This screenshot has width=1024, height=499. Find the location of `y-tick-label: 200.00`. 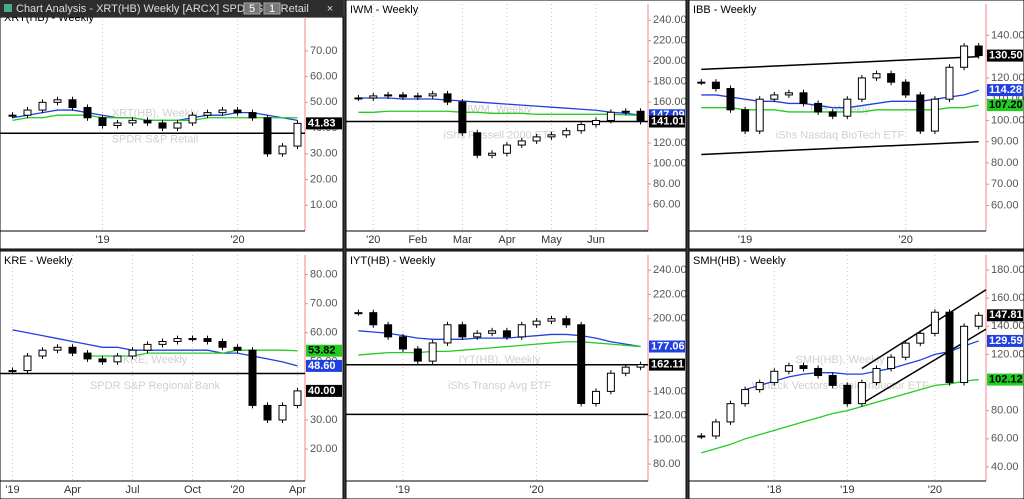

y-tick-label: 200.00 is located at coordinates (670, 61).